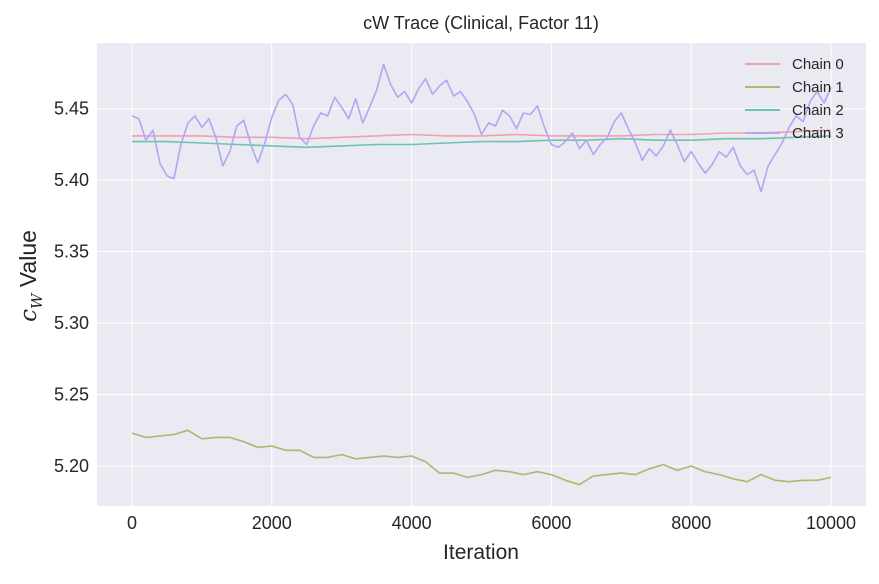  I want to click on y-tick-label: 5.30, so click(71, 323).